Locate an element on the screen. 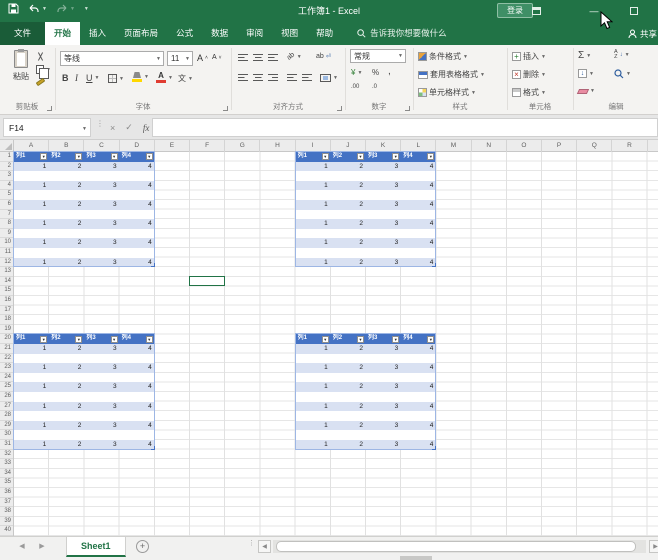 This screenshot has width=658, height=560. row-header-14: 14 is located at coordinates (6, 282).